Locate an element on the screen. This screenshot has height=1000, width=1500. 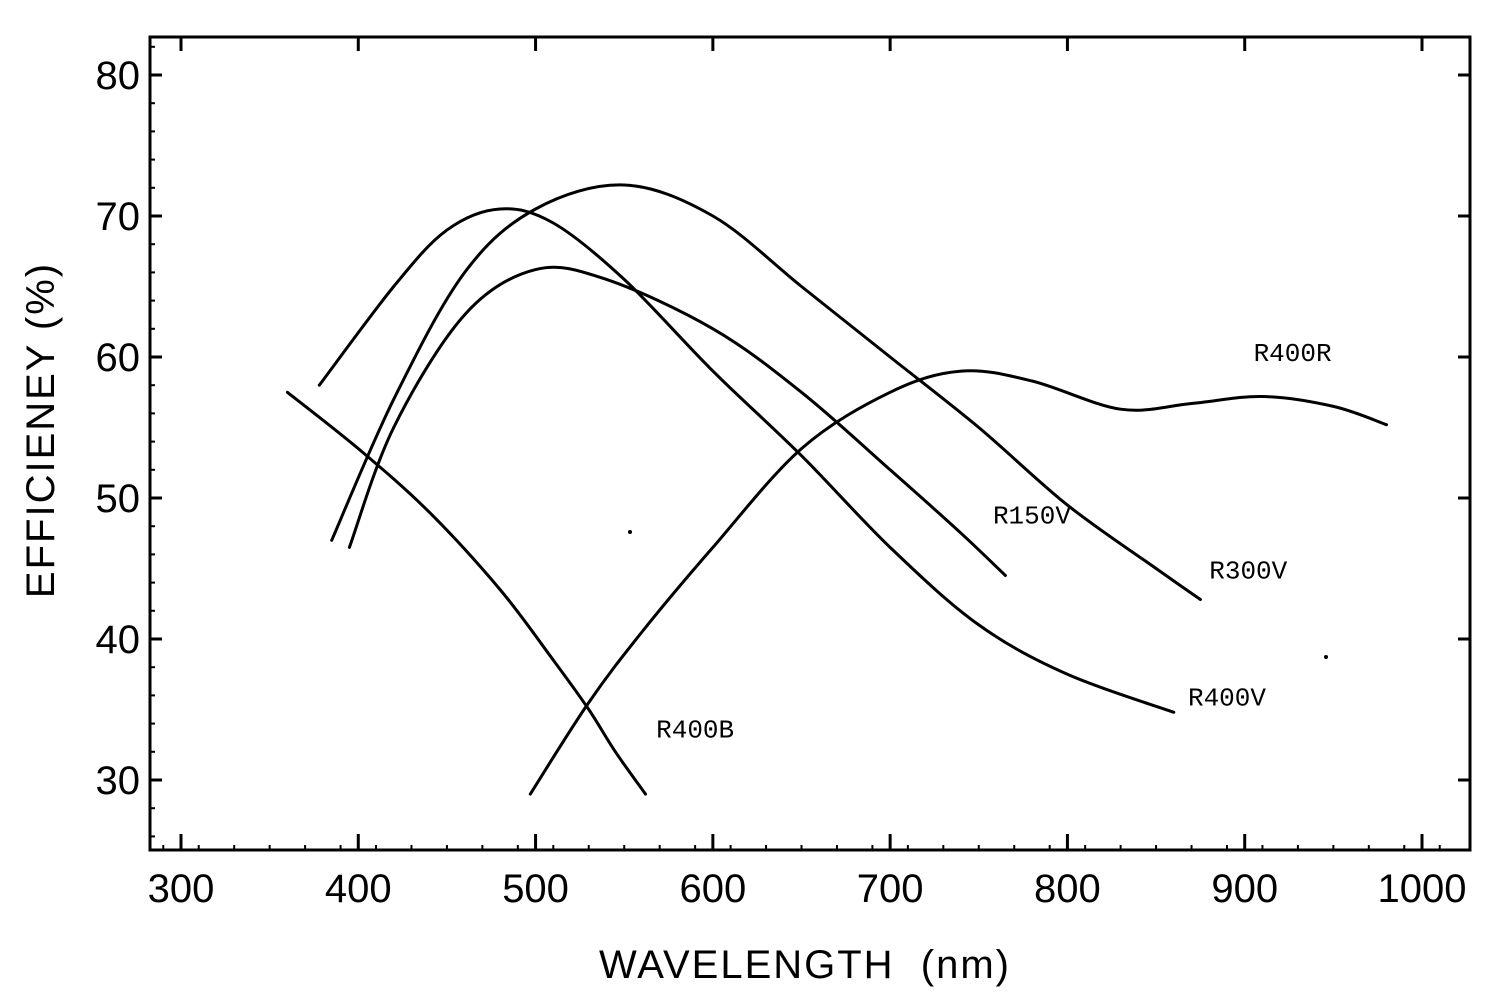
y-tick-label: 60 is located at coordinates (118, 358).